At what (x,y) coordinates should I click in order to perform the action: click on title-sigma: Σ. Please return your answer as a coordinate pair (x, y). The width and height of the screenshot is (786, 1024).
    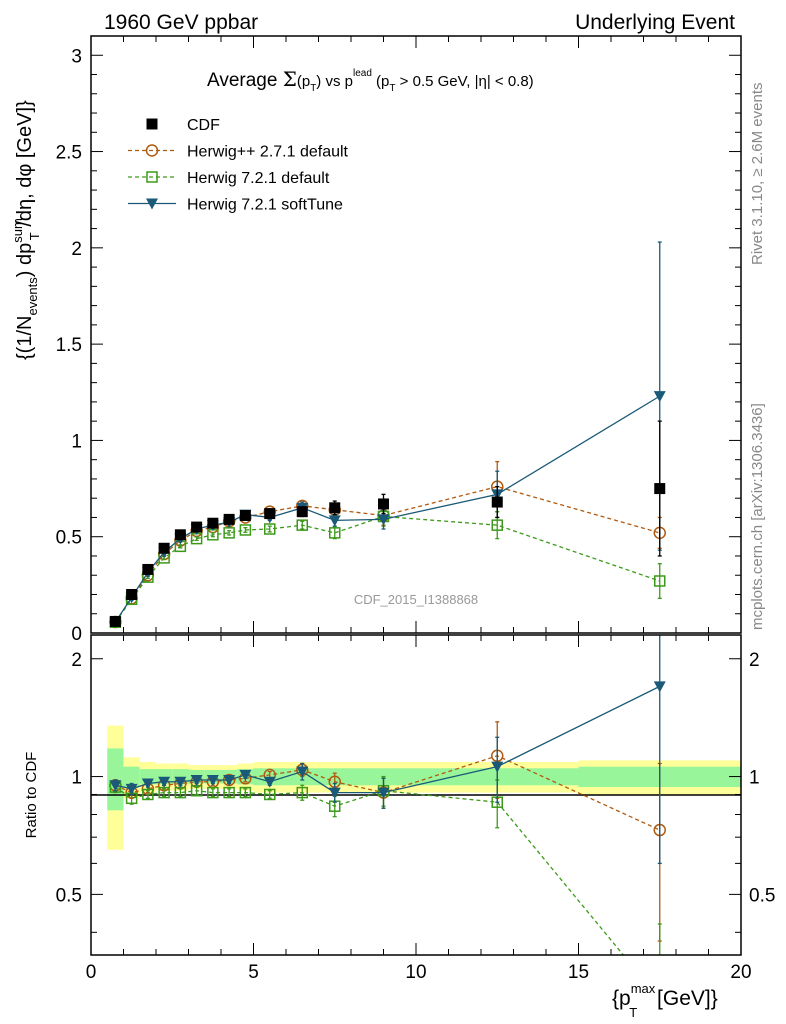
    Looking at the image, I should click on (290, 79).